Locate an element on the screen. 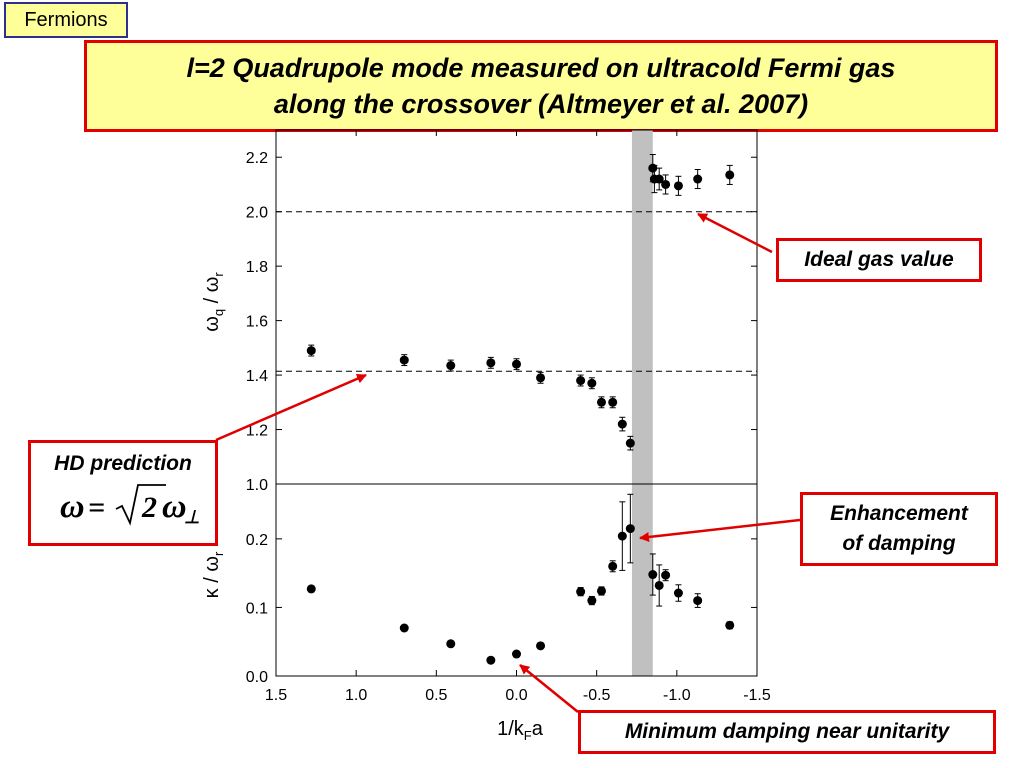 This screenshot has height=768, width=1024. hd-prediction-text: HD prediction is located at coordinates (123, 463).